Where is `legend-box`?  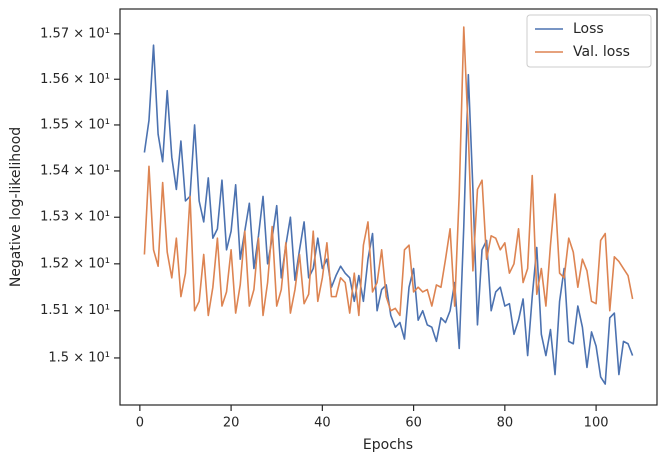 legend-box is located at coordinates (589, 41).